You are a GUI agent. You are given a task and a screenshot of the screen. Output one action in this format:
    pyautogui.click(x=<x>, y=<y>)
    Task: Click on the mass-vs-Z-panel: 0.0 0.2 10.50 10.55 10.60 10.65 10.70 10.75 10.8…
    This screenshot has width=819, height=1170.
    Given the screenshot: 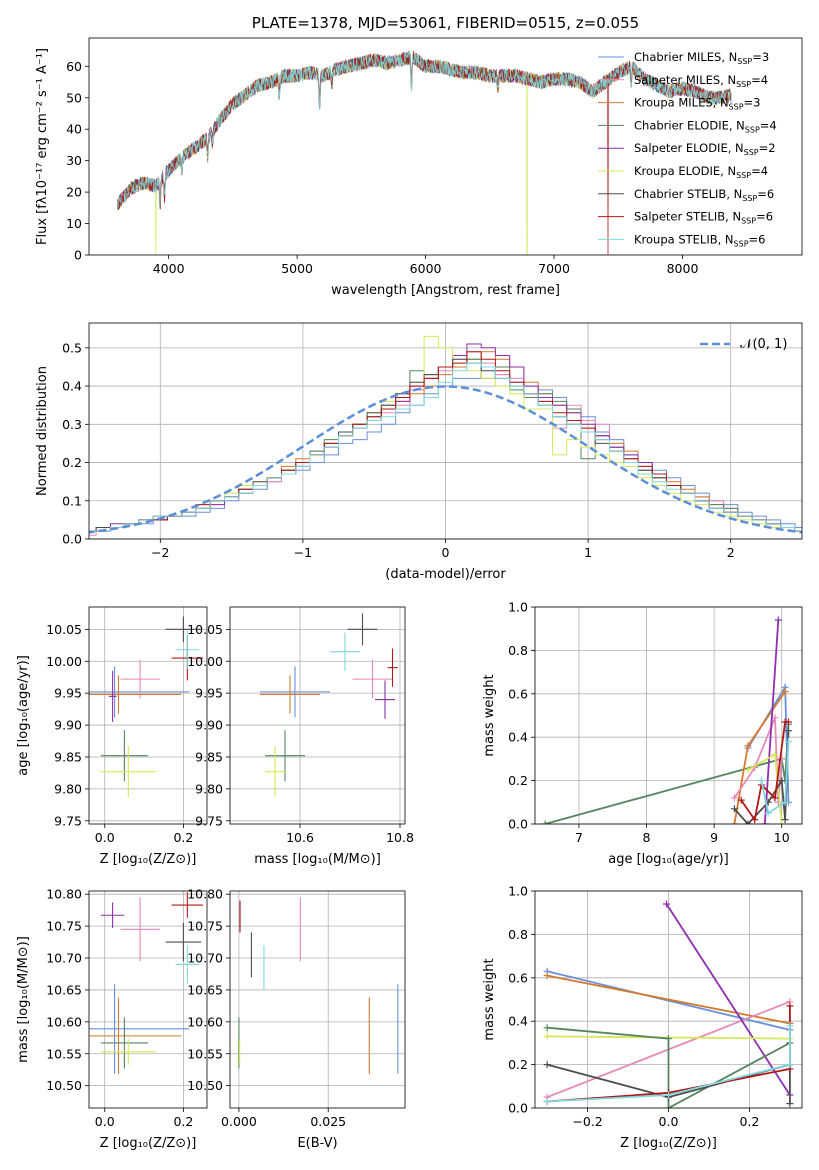 What is the action you would take?
    pyautogui.click(x=112, y=1019)
    